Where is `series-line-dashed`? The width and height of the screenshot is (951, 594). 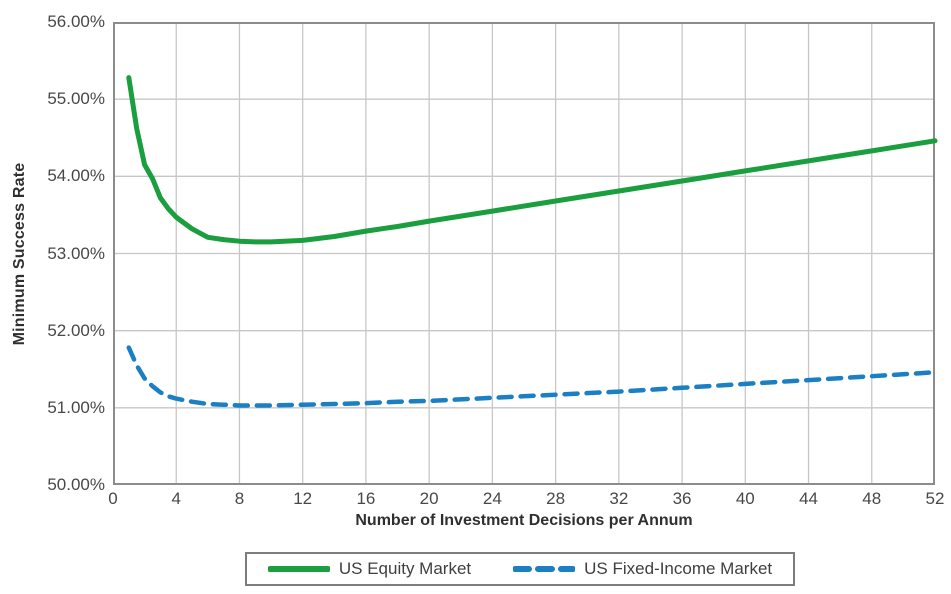 series-line-dashed is located at coordinates (532, 376).